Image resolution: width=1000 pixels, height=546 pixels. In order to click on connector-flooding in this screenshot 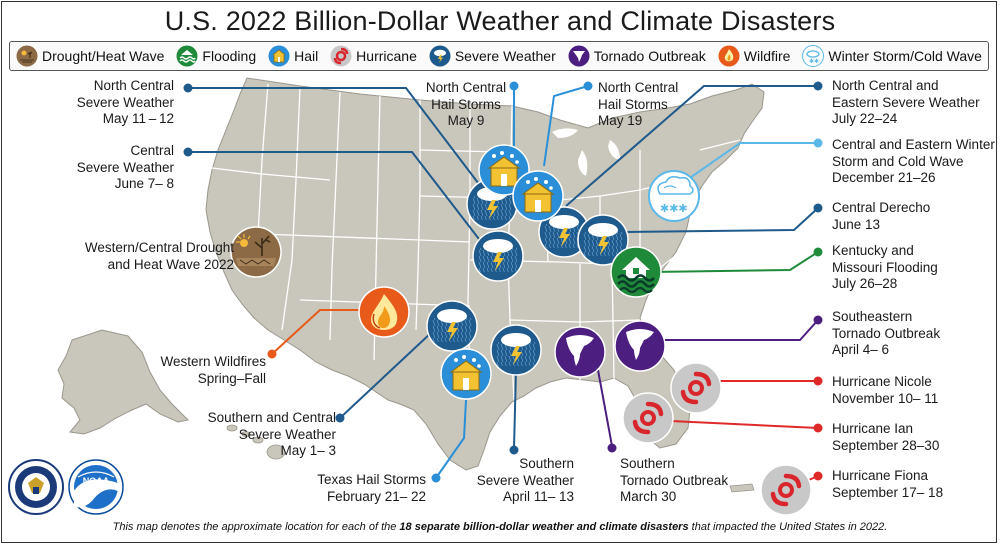, I will do `click(735, 262)`.